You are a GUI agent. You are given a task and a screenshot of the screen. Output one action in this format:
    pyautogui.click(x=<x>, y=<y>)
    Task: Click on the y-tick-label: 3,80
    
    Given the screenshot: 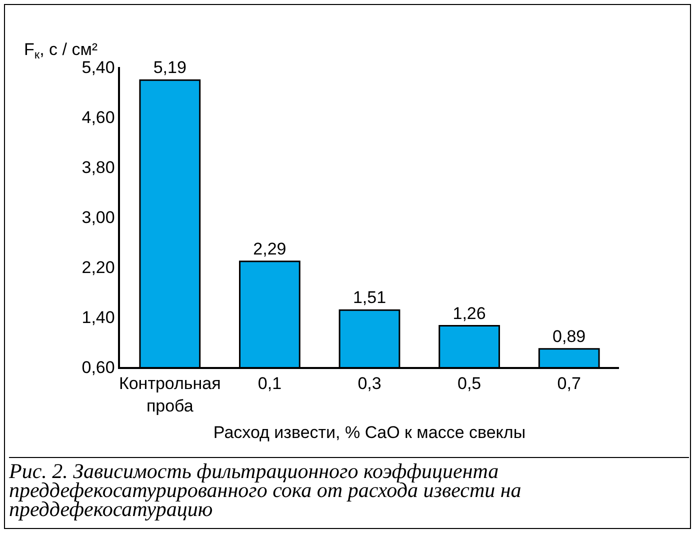 What is the action you would take?
    pyautogui.click(x=98, y=167)
    